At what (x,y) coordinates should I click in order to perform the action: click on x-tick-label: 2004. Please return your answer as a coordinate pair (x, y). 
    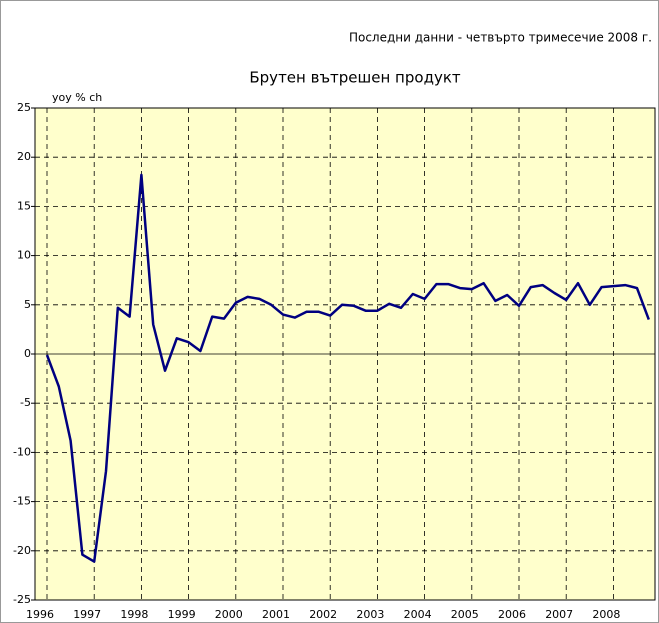
    Looking at the image, I should click on (418, 614).